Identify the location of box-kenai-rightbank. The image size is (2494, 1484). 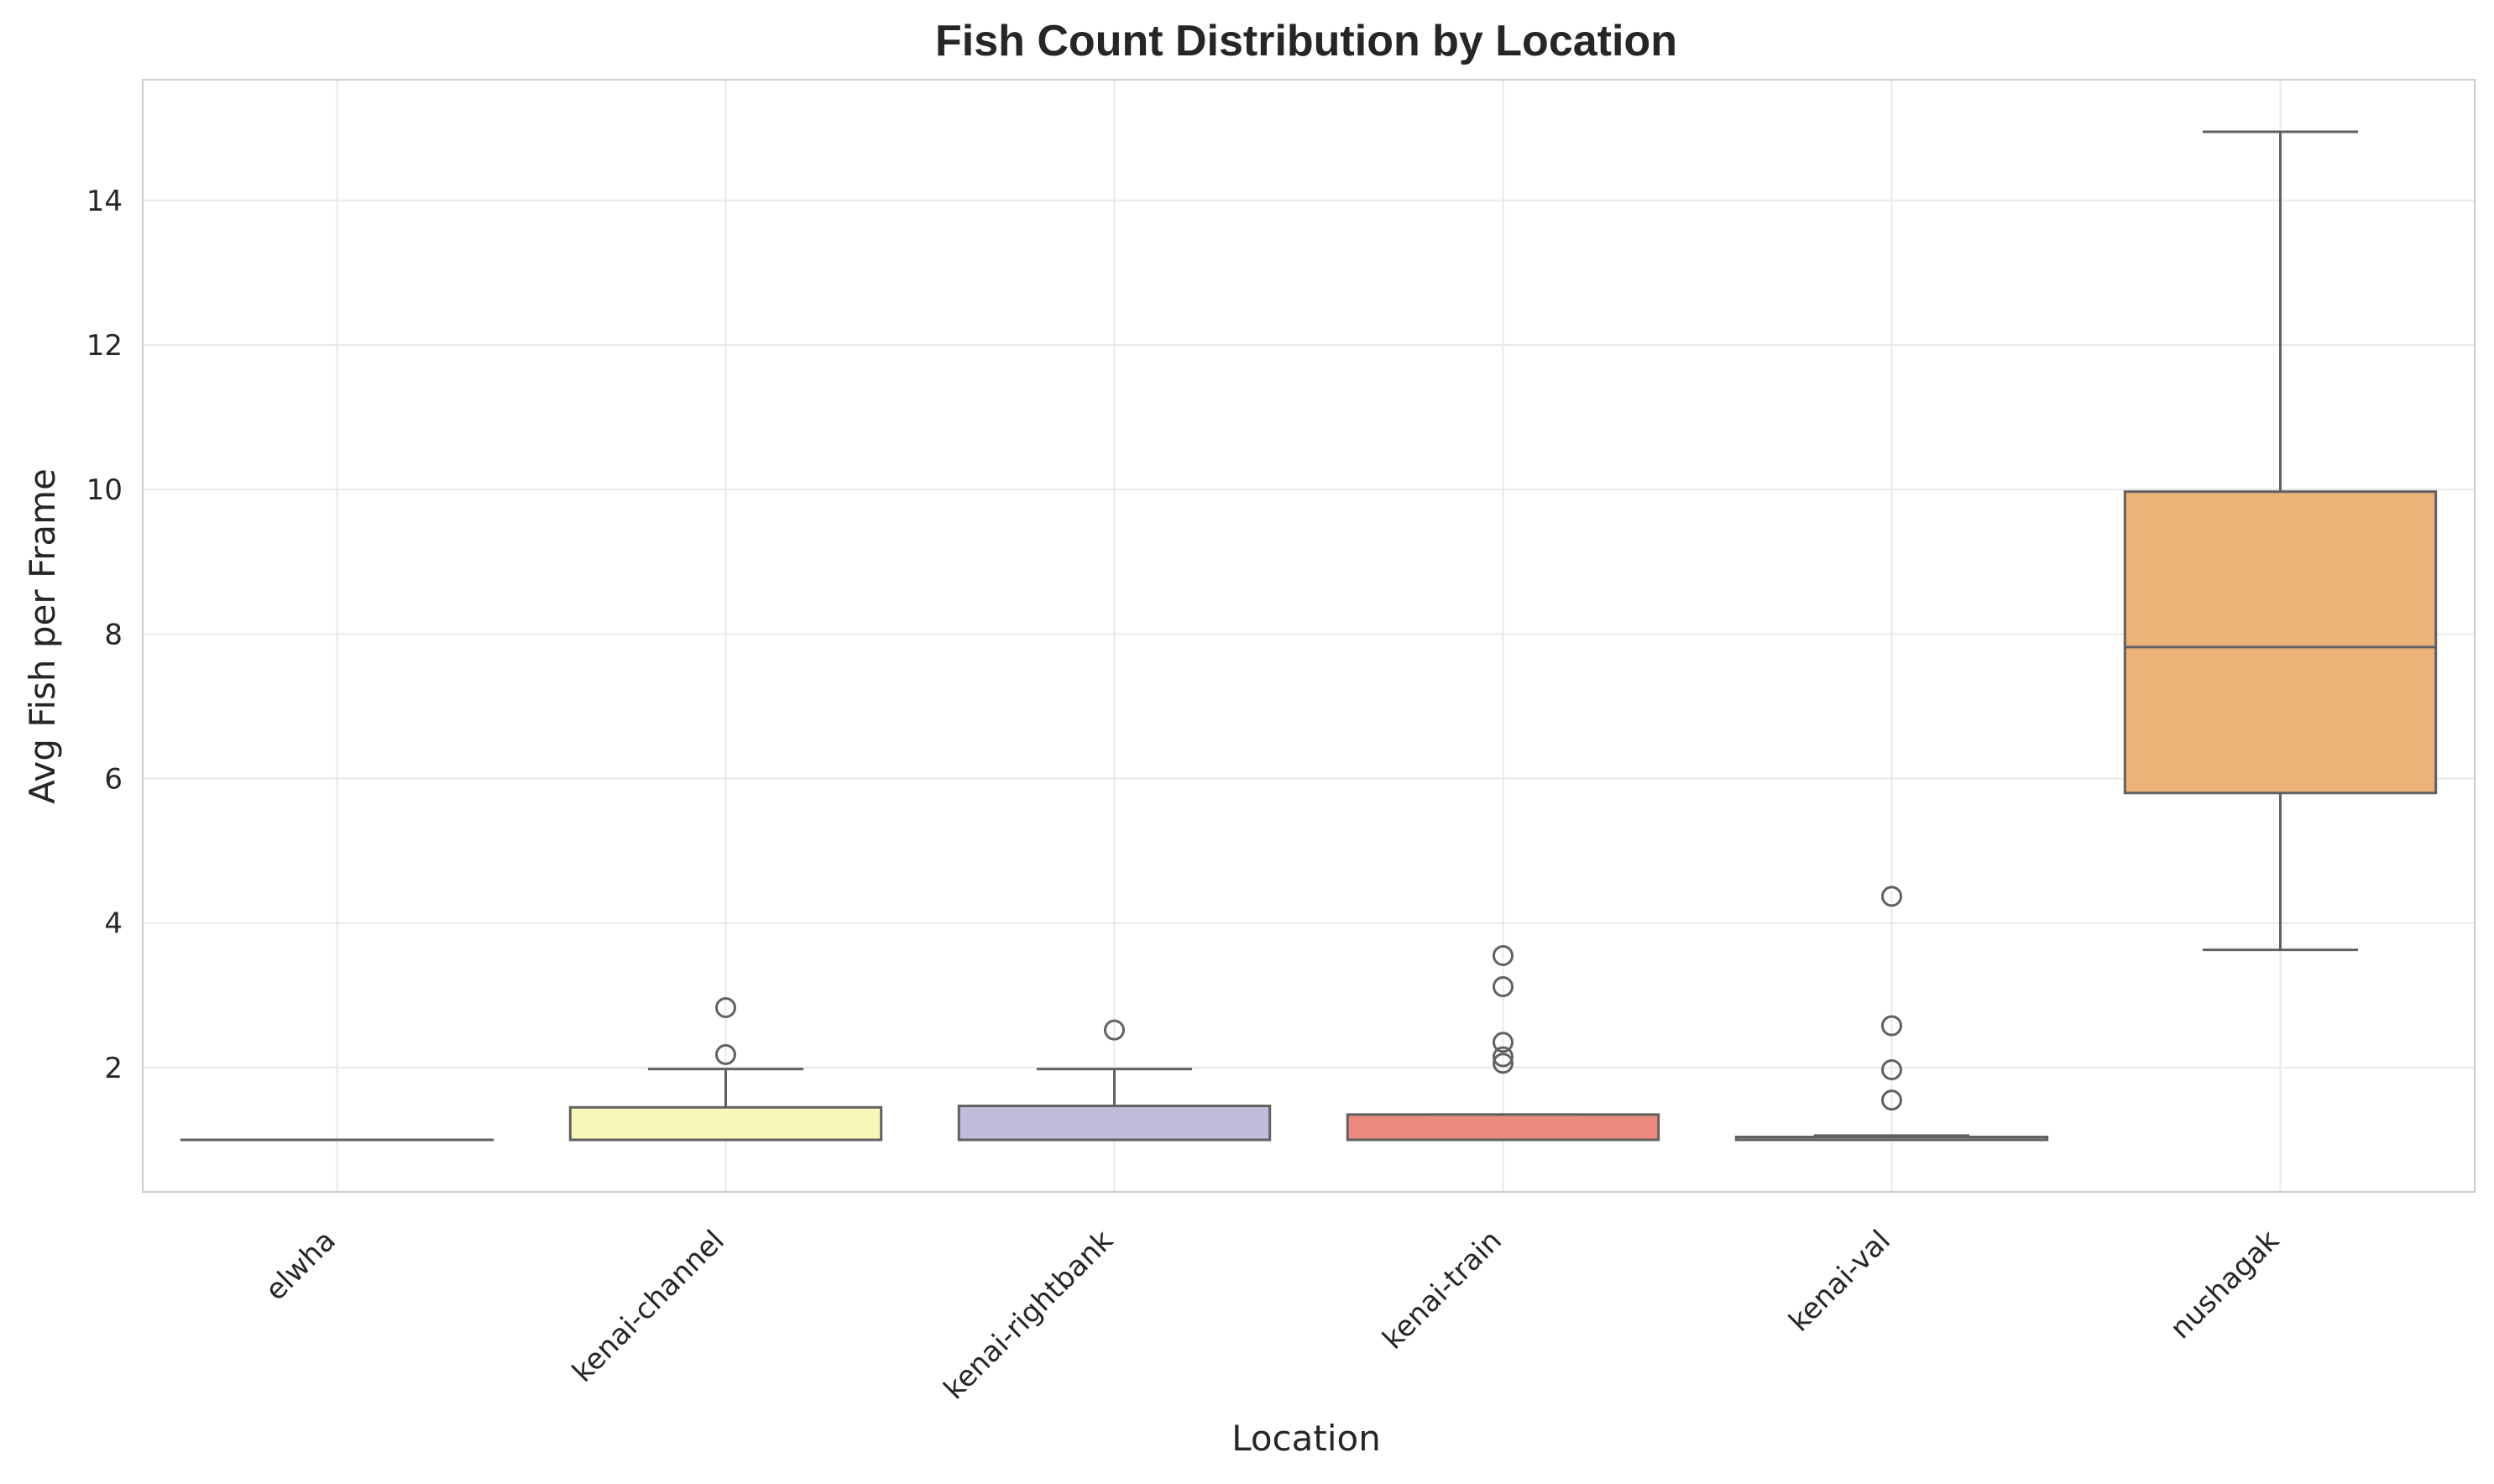
(1114, 1080).